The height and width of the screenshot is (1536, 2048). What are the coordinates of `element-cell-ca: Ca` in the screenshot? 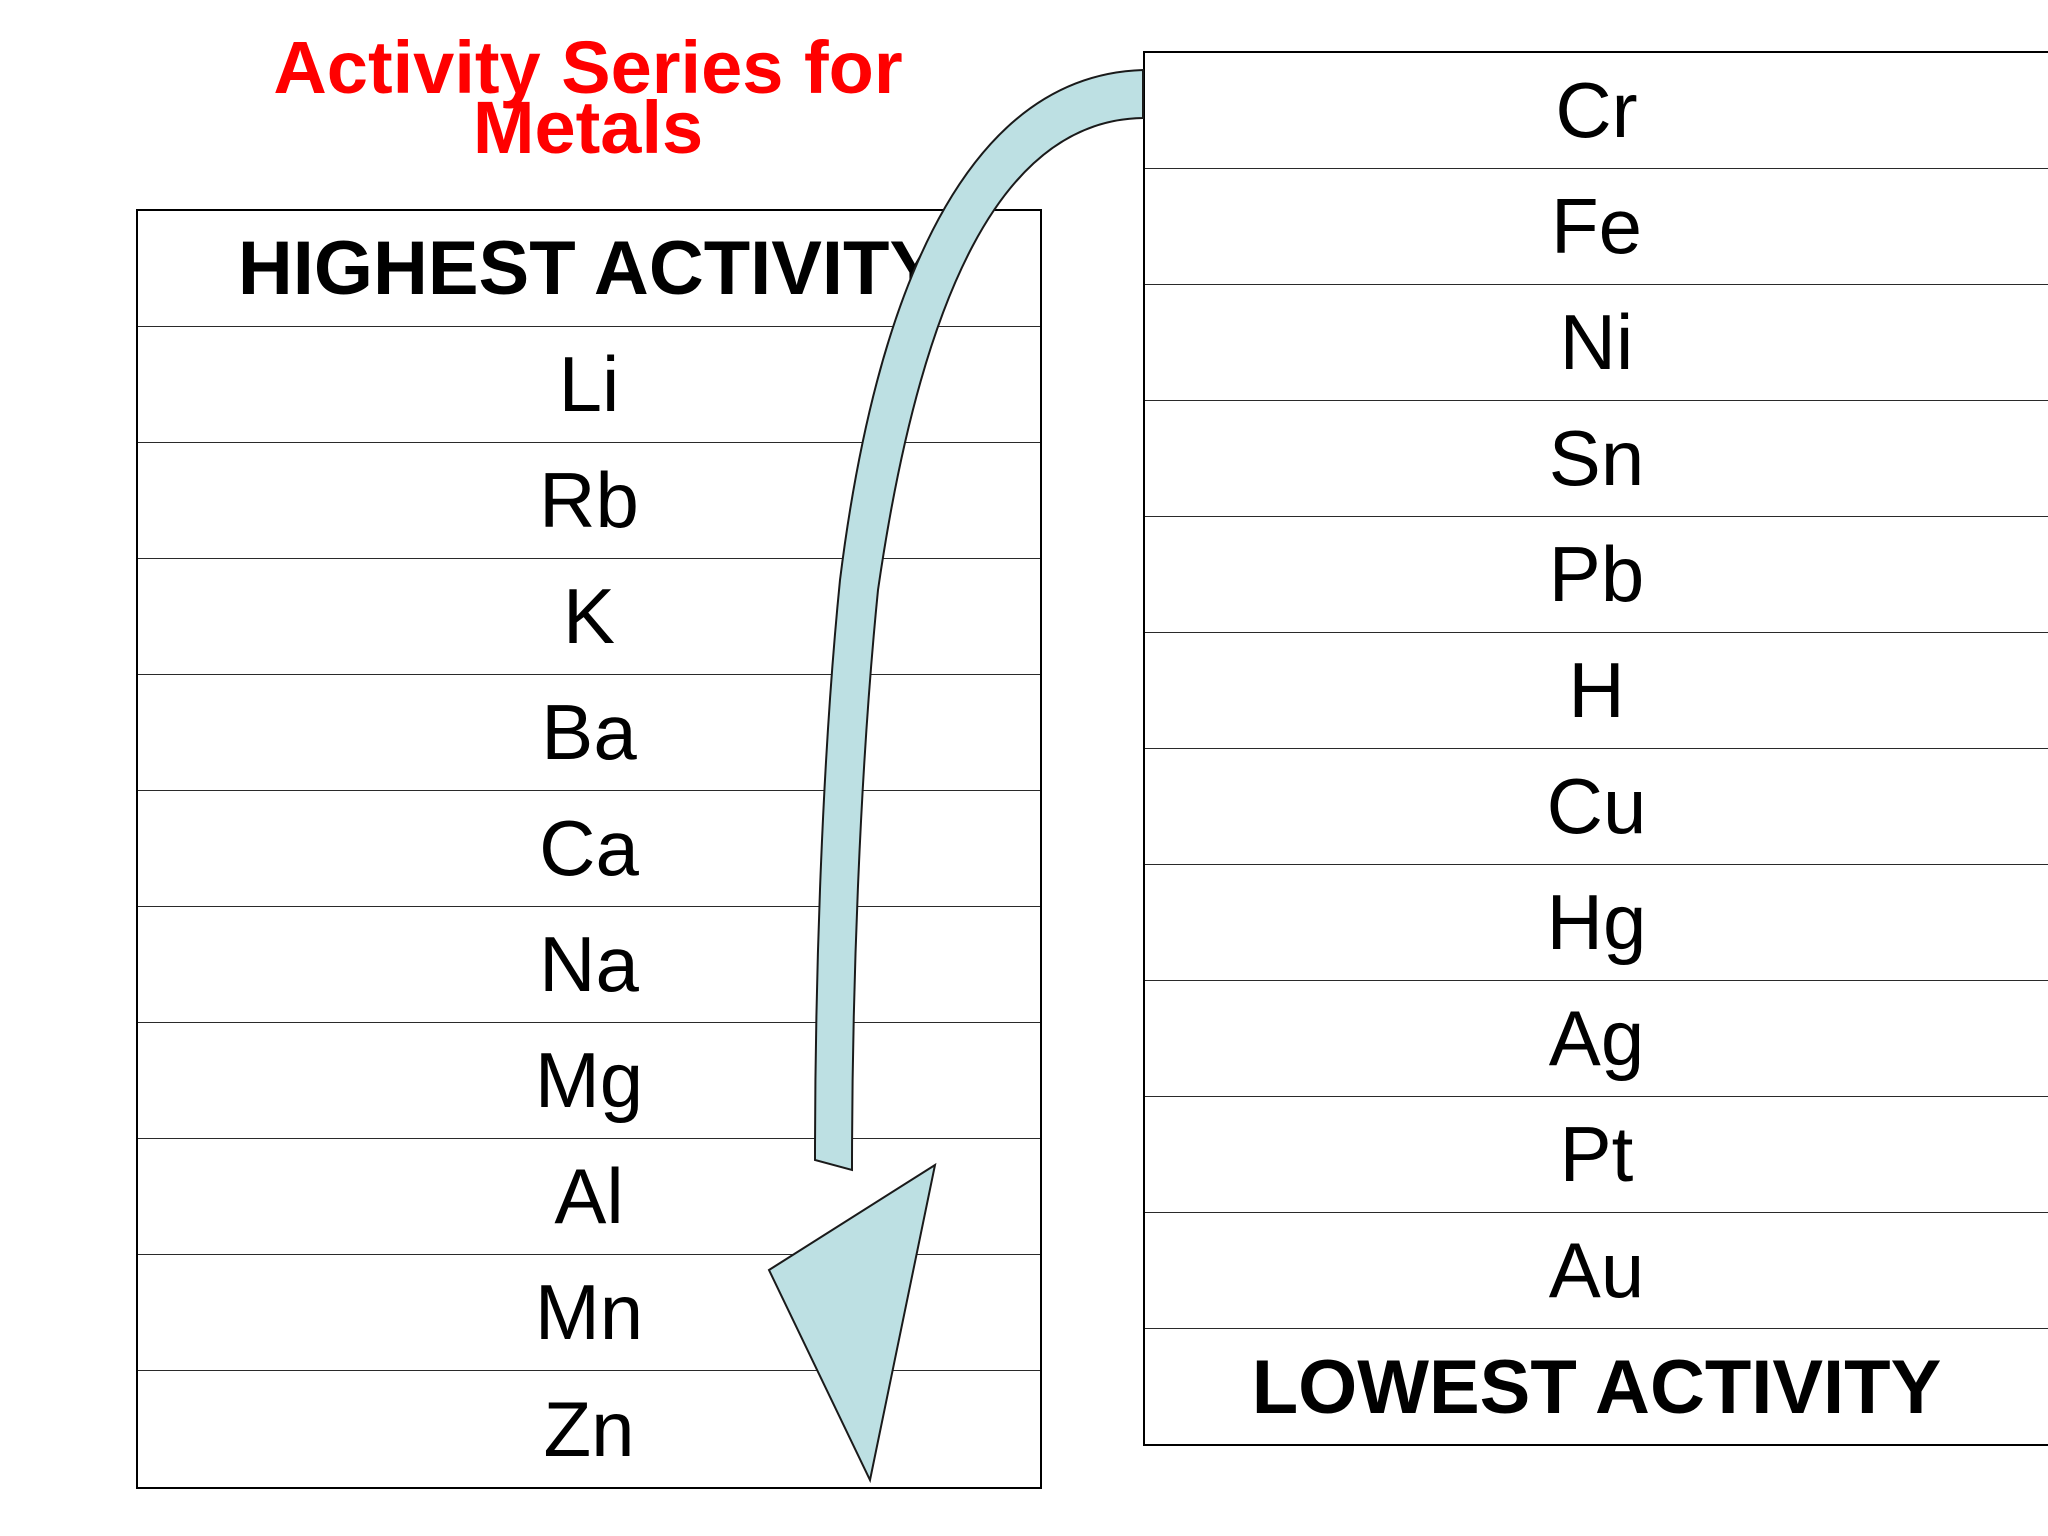 It's located at (589, 849).